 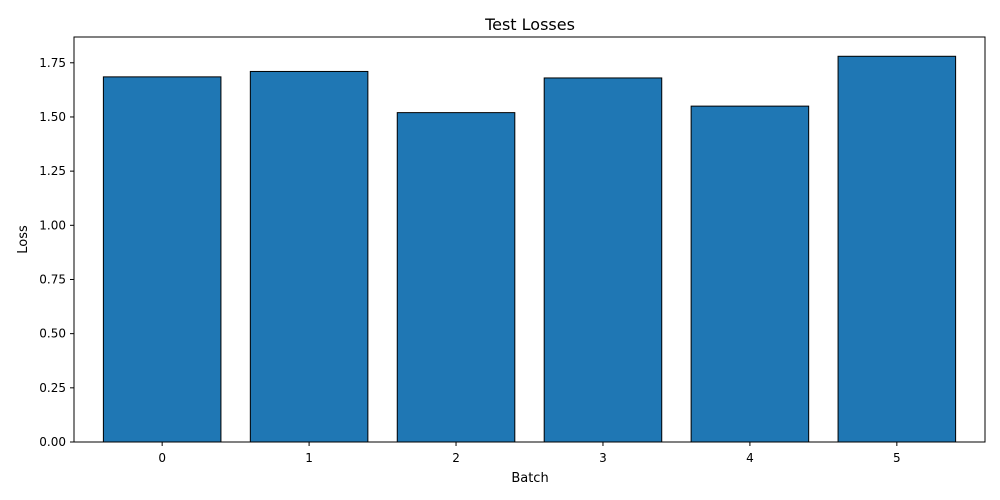 I want to click on x-tick-label: 4, so click(x=750, y=458).